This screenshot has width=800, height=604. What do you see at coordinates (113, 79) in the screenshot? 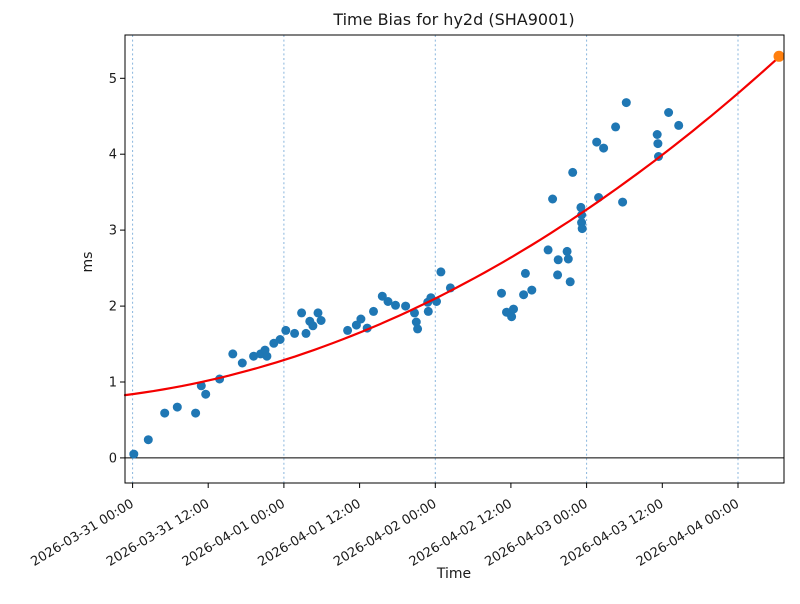
I see `y-tick-label: 5` at bounding box center [113, 79].